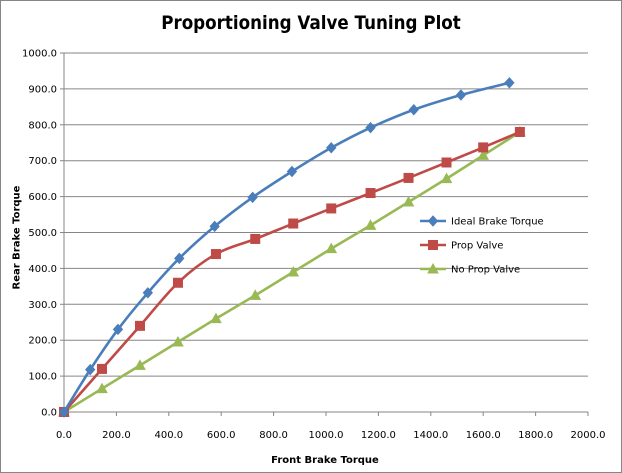  I want to click on y-tick-label: 400.0, so click(42, 269).